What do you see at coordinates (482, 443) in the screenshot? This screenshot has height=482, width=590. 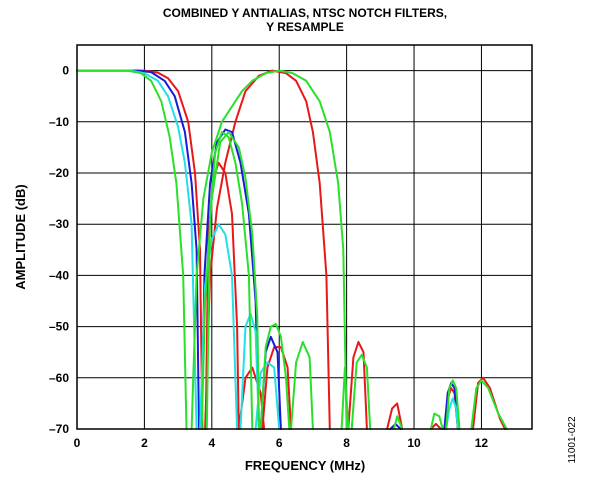 I see `x-tick-label: 12` at bounding box center [482, 443].